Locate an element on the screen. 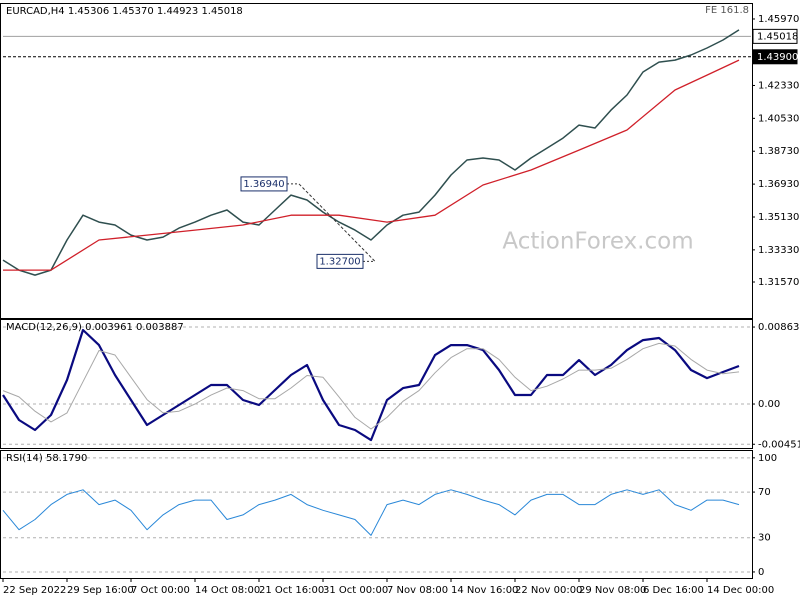 The width and height of the screenshot is (800, 600). y-tick-label: 70 is located at coordinates (764, 492).